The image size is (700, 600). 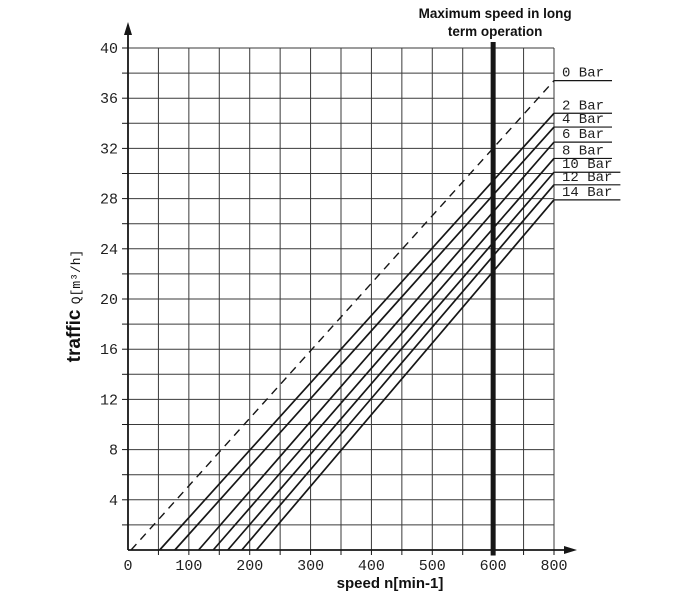 What do you see at coordinates (583, 135) in the screenshot?
I see `series-label-6-bar: 6 Bar` at bounding box center [583, 135].